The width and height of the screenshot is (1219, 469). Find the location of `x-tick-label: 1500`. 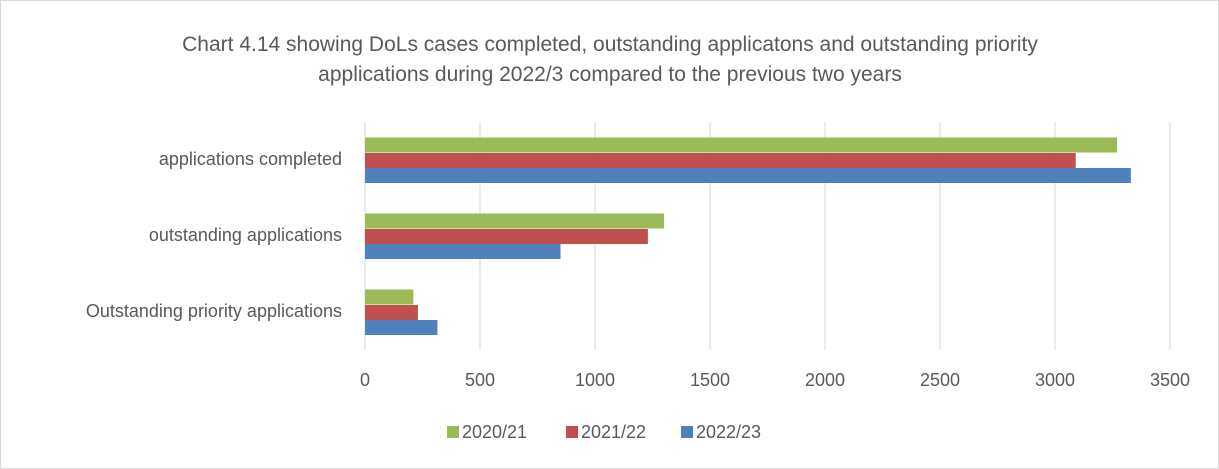

x-tick-label: 1500 is located at coordinates (710, 380).